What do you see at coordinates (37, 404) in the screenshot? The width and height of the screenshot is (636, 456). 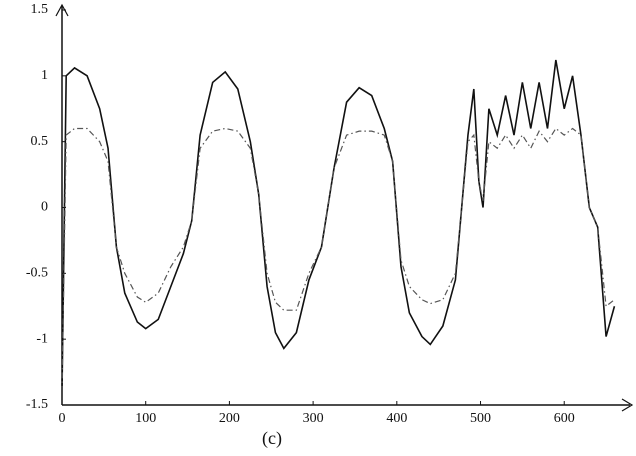 I see `y-tick-label: -1.5` at bounding box center [37, 404].